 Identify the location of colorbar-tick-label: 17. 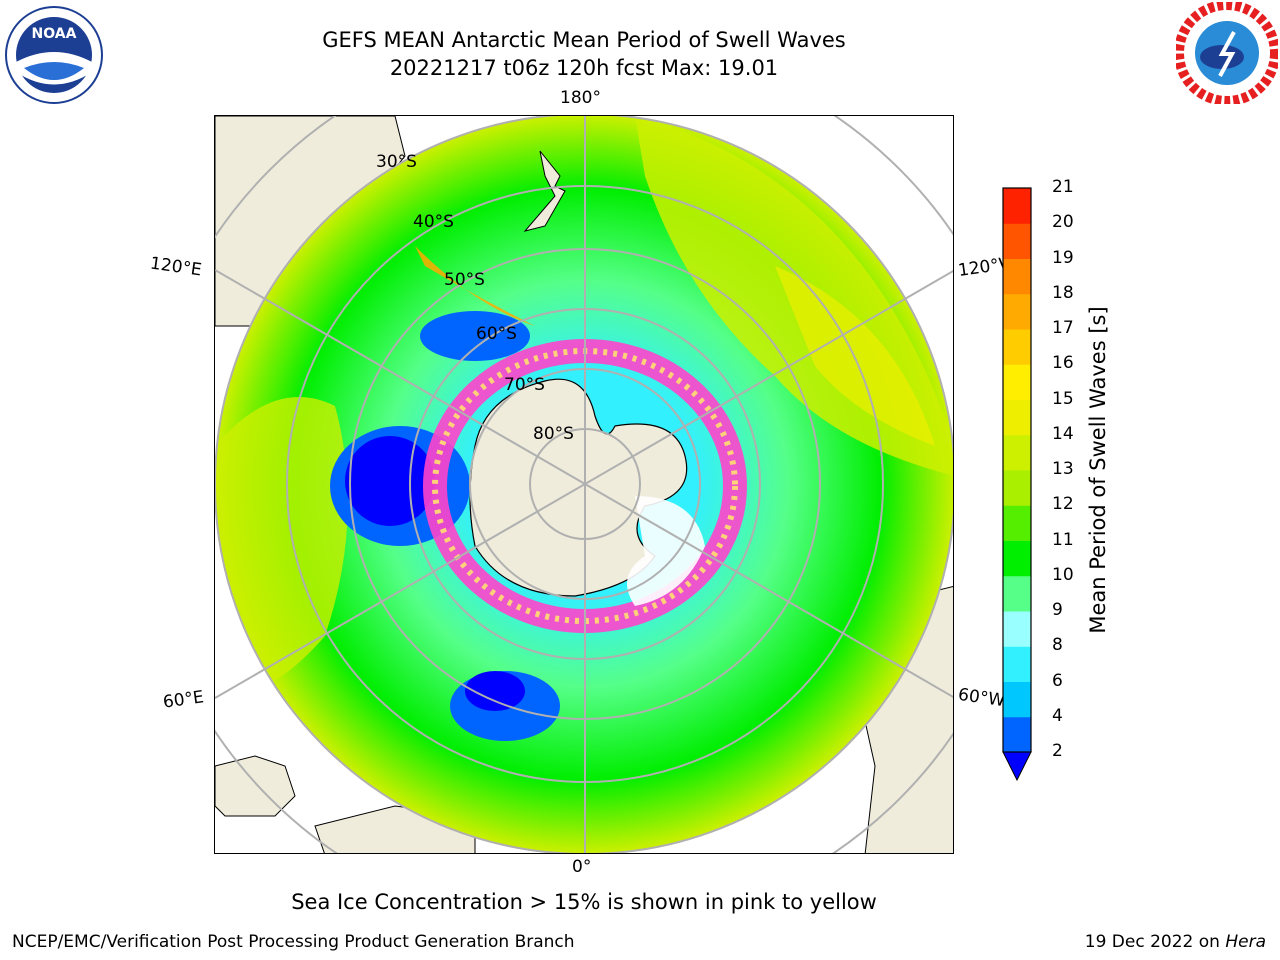
(1063, 328).